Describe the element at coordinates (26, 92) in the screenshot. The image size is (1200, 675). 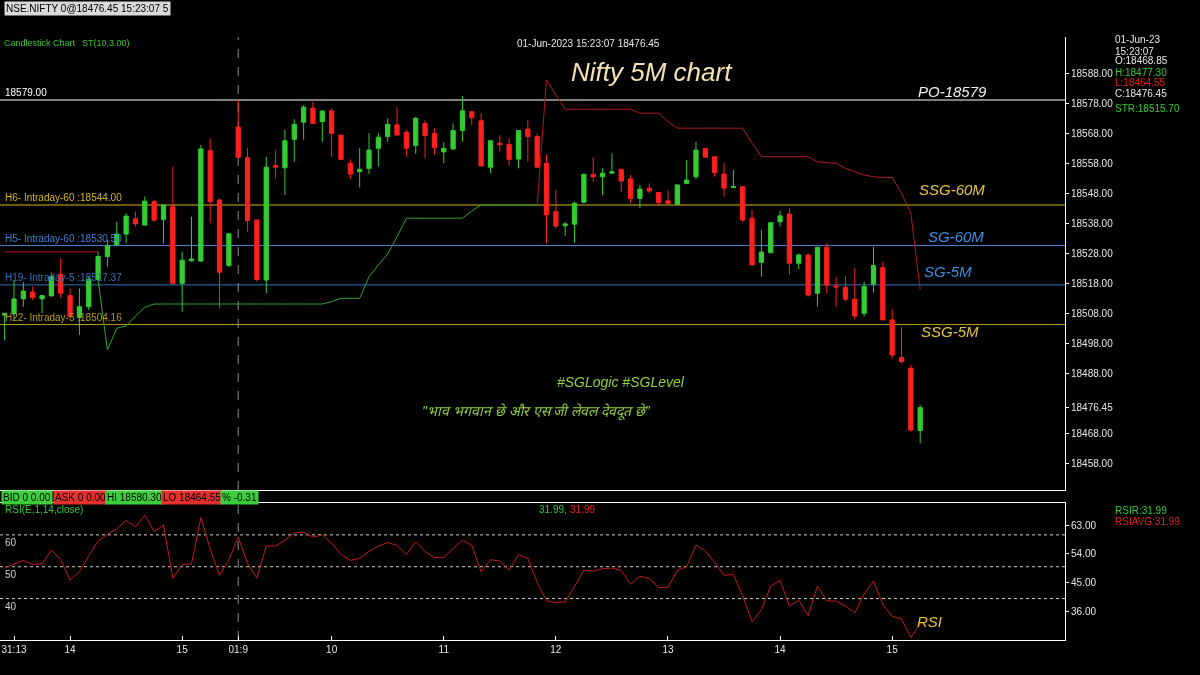
I see `ref-line-label: 18579.00` at that location.